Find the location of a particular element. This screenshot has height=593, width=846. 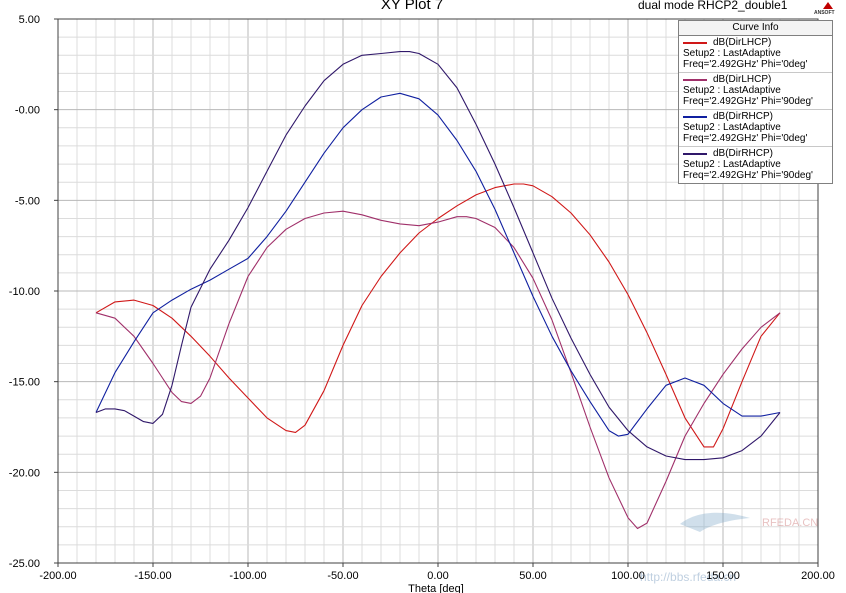

chart-subtitle: dual mode RHCP2_double1 is located at coordinates (713, 6).